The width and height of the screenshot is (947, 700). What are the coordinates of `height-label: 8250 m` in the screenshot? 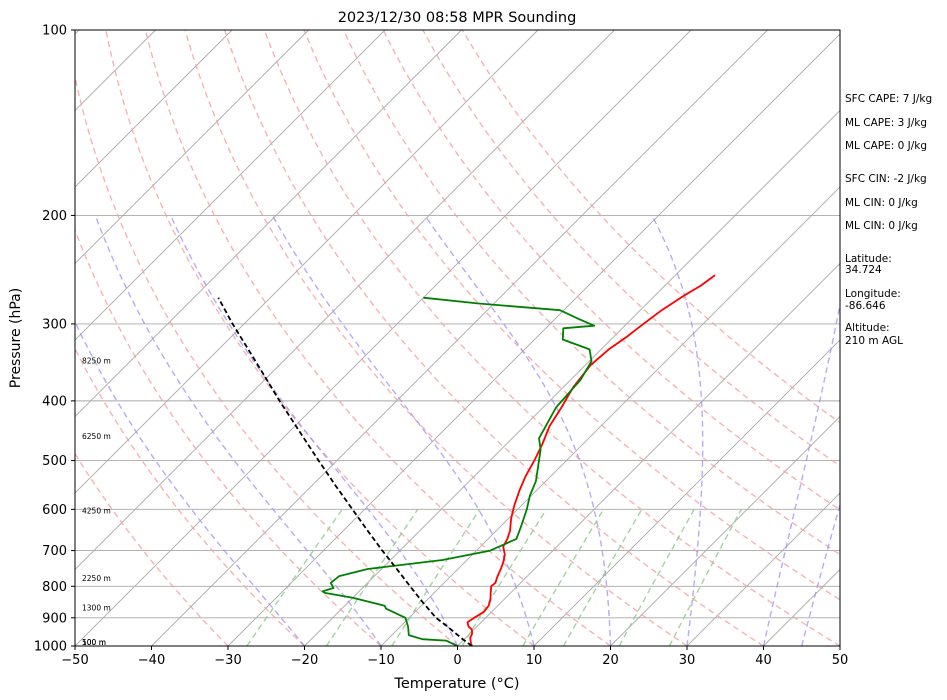 It's located at (96, 360).